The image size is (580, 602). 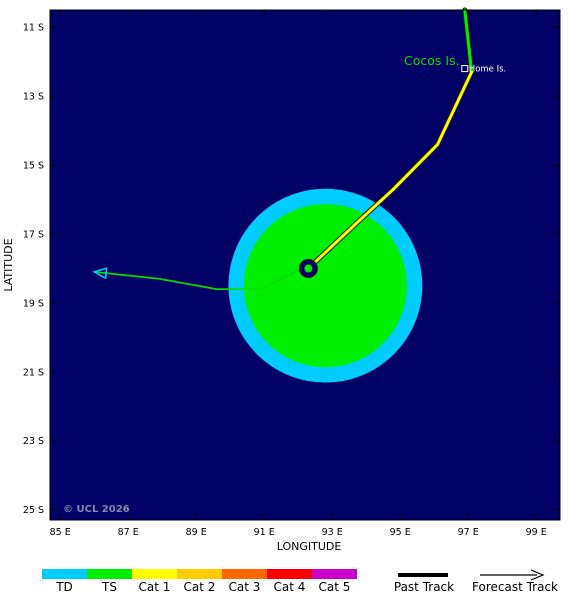 I want to click on x-tick-label: 95 E, so click(x=400, y=532).